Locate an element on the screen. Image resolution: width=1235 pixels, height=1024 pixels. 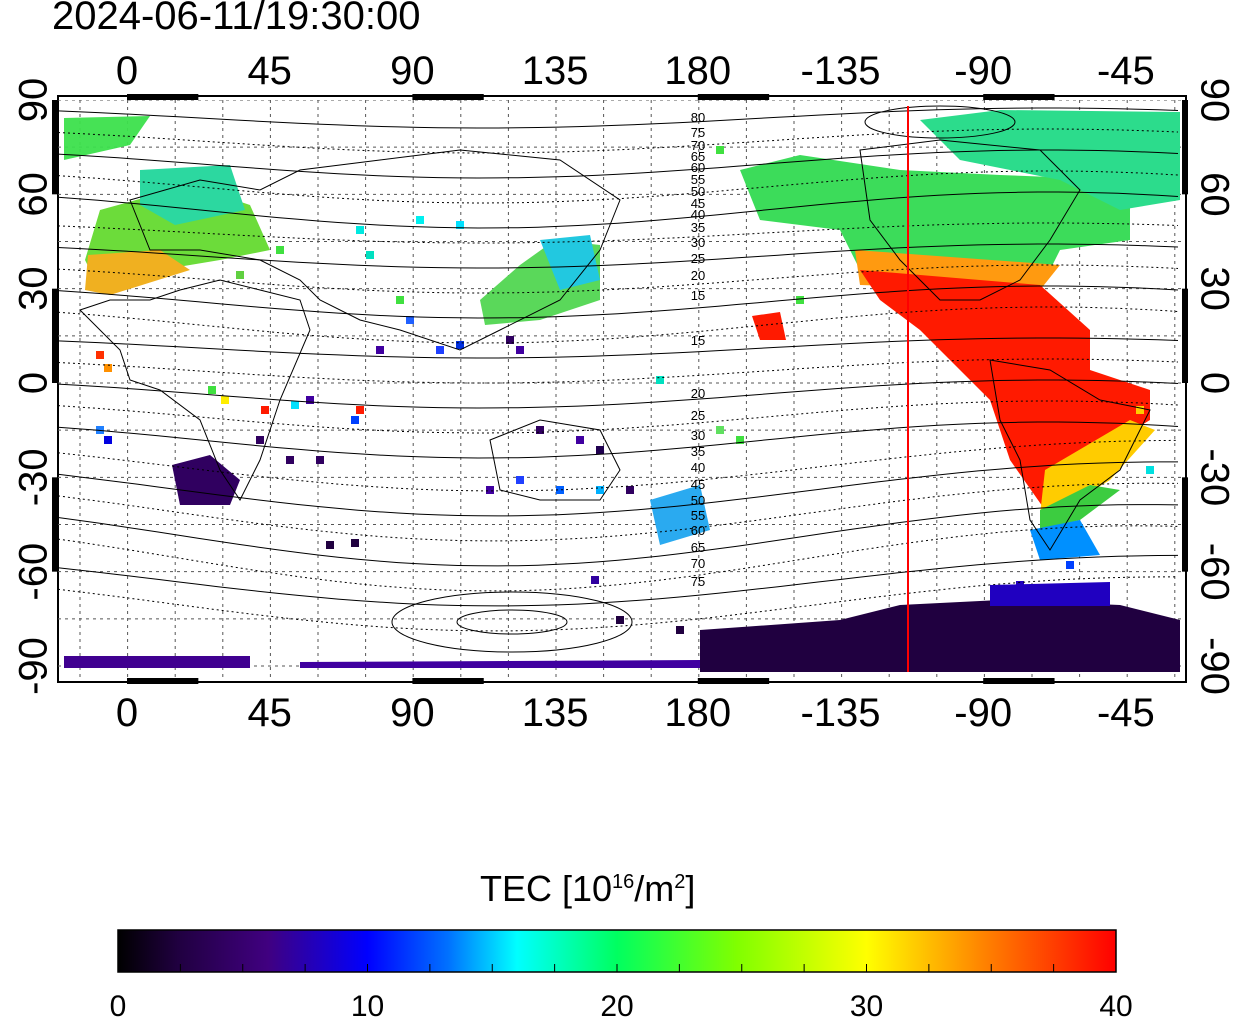
tec-patch-americas-red is located at coordinates (1005, 390).